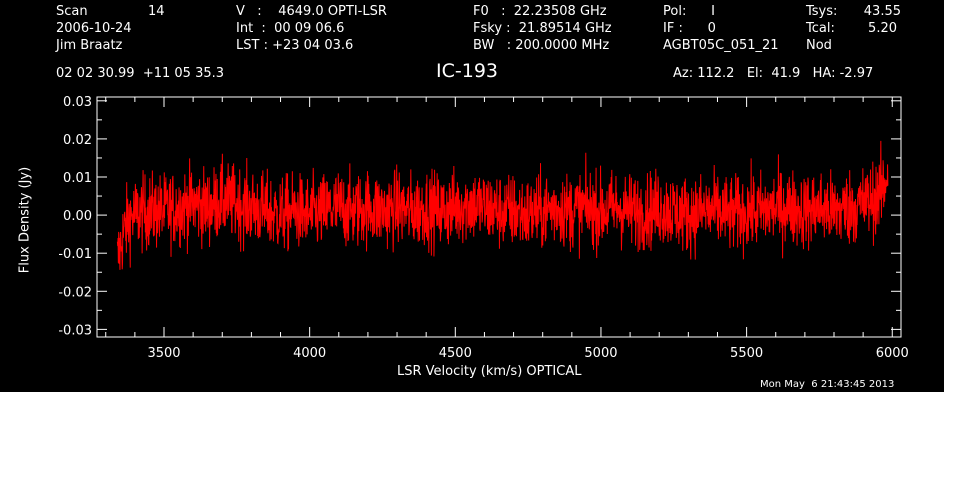 This screenshot has height=490, width=962. What do you see at coordinates (163, 353) in the screenshot?
I see `x-tick-label: 3500` at bounding box center [163, 353].